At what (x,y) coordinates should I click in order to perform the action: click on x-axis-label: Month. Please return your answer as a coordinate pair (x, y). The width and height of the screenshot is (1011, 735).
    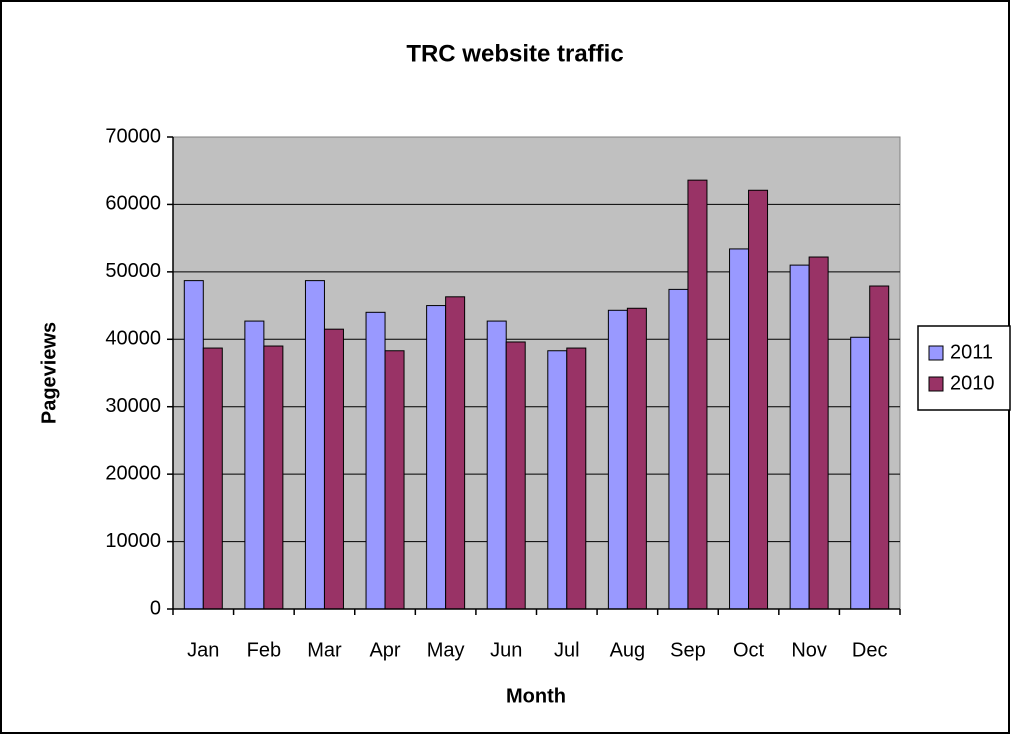
    Looking at the image, I should click on (536, 696).